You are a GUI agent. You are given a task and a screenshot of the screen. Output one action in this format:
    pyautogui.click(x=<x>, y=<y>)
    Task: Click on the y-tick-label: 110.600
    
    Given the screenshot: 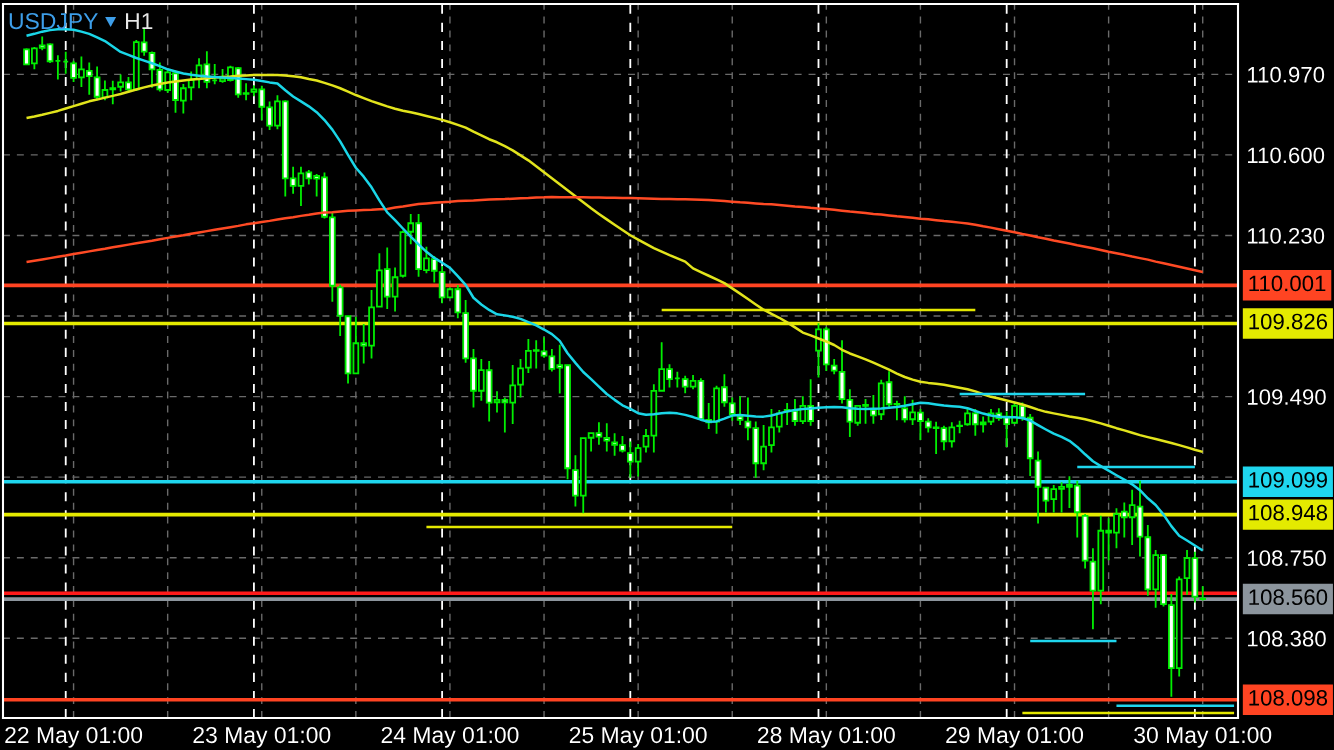 What is the action you would take?
    pyautogui.click(x=1286, y=155)
    